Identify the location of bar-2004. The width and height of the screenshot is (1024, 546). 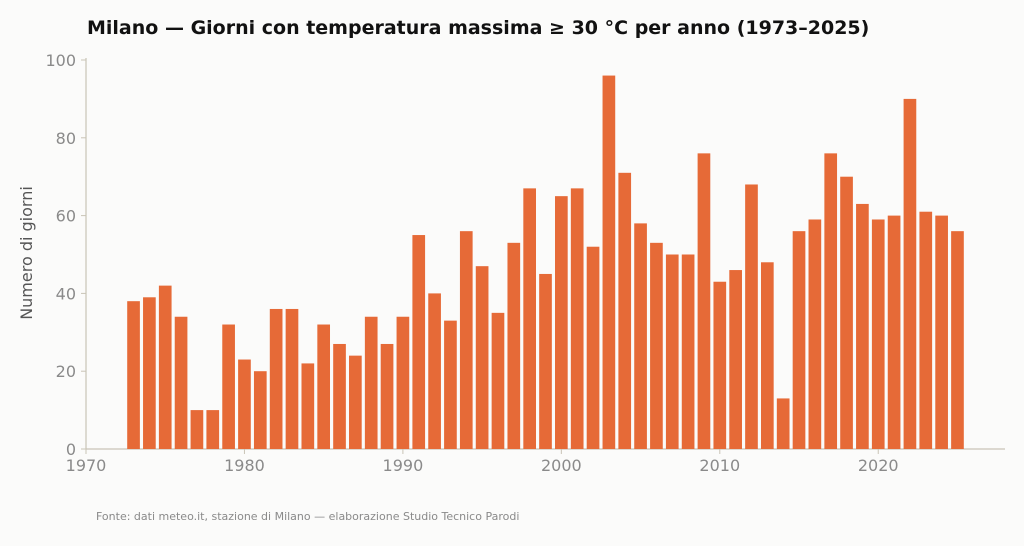
(625, 310).